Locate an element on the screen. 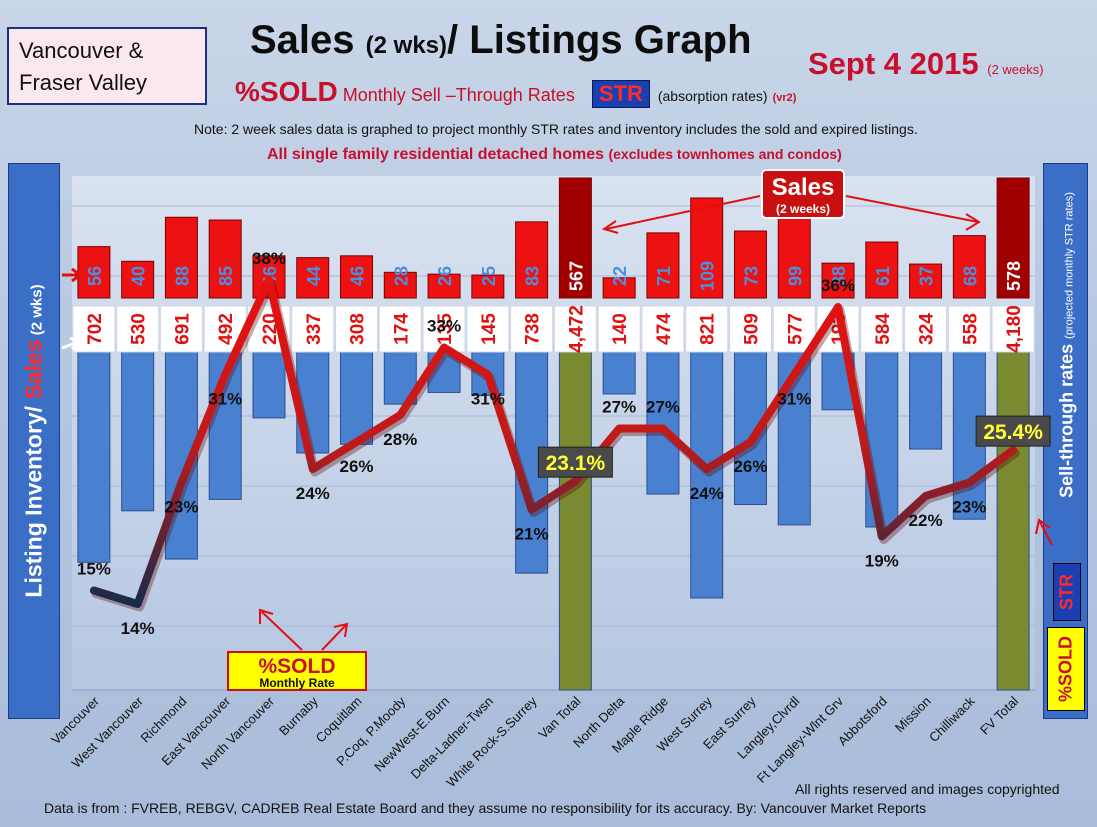 This screenshot has width=1097, height=827. title-part-1: Sales is located at coordinates (308, 40).